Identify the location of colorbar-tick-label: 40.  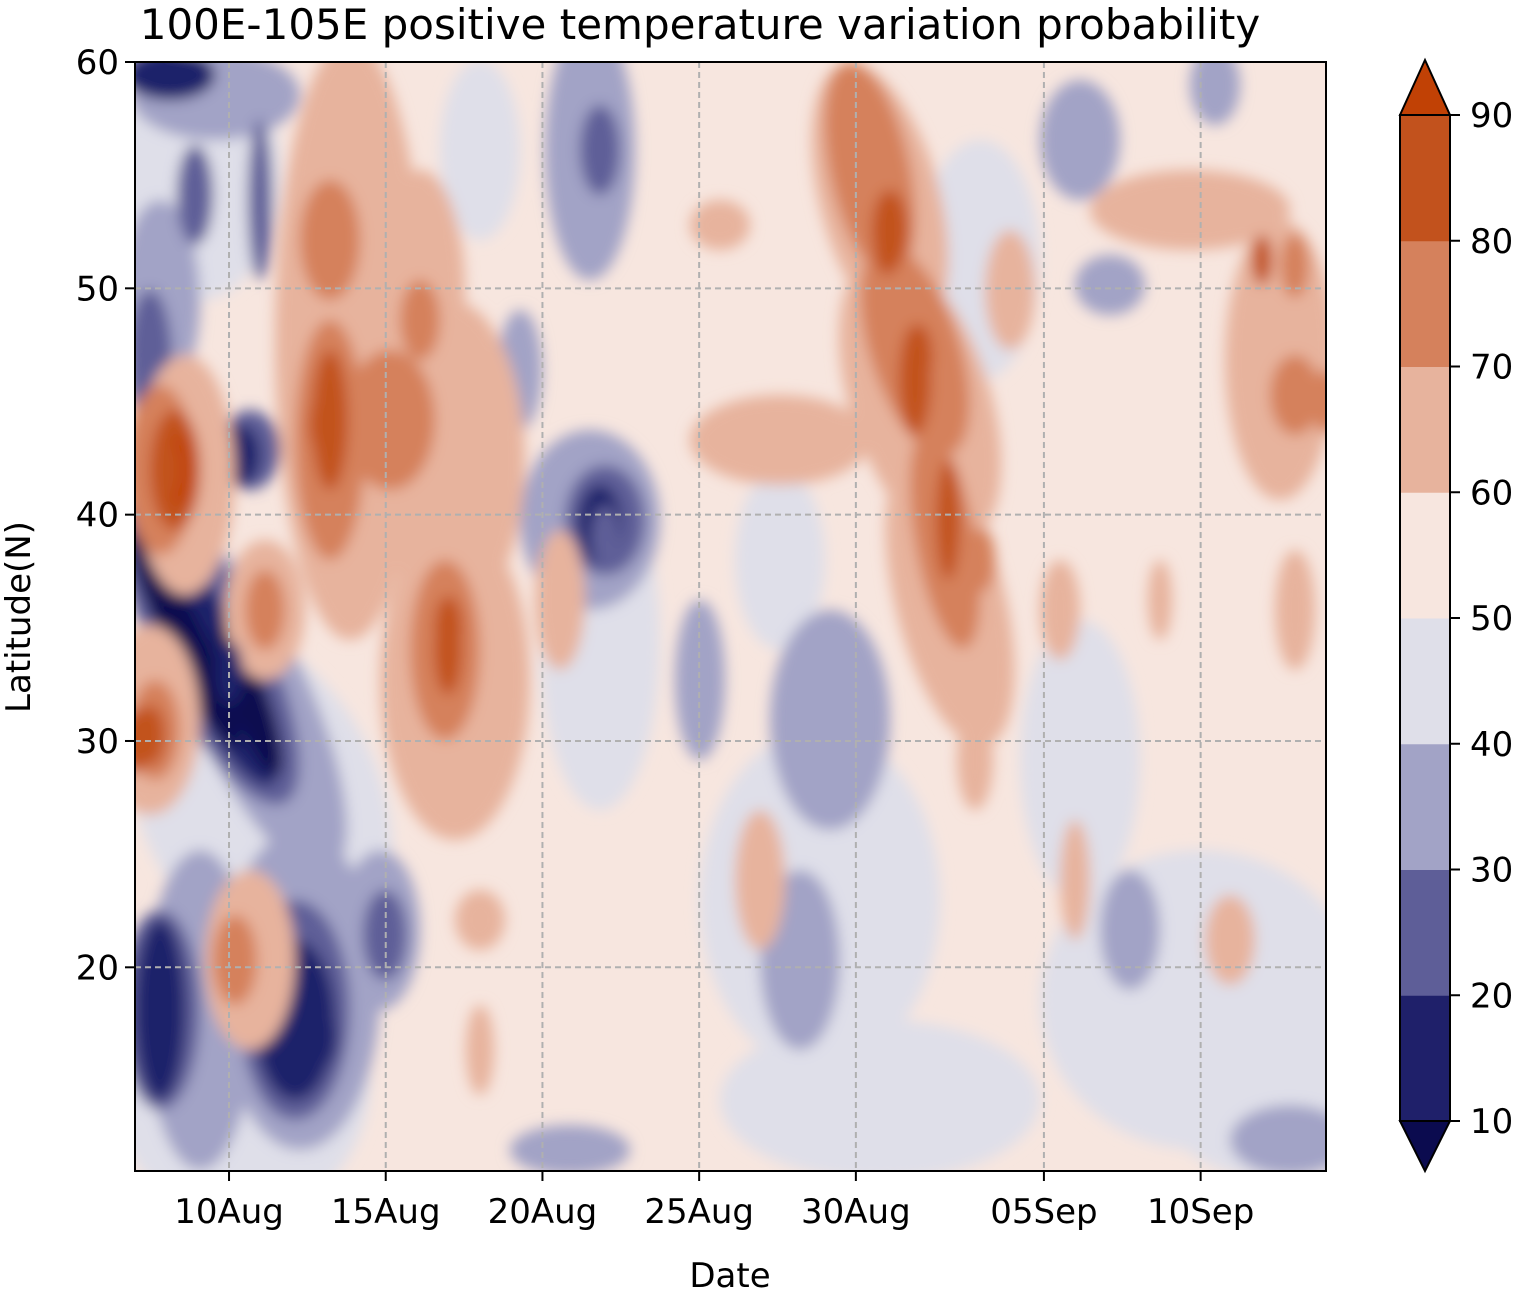
(1491, 745).